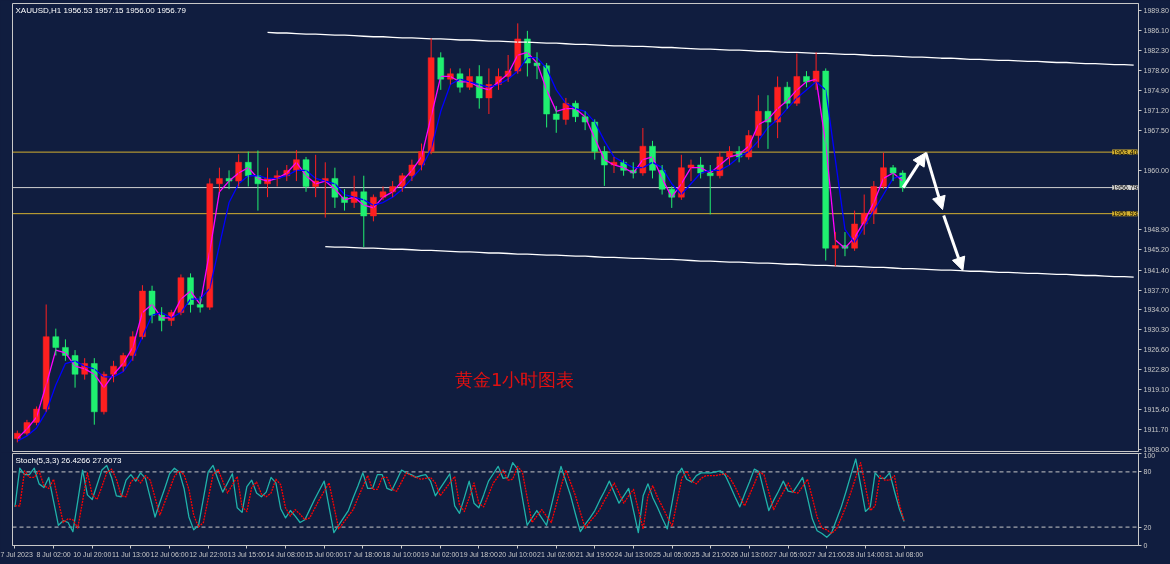 The image size is (1170, 564). What do you see at coordinates (101, 10) in the screenshot?
I see `chart-title: XAUUSD,H1 1956.53 1957.15 1956.00 1956.79` at bounding box center [101, 10].